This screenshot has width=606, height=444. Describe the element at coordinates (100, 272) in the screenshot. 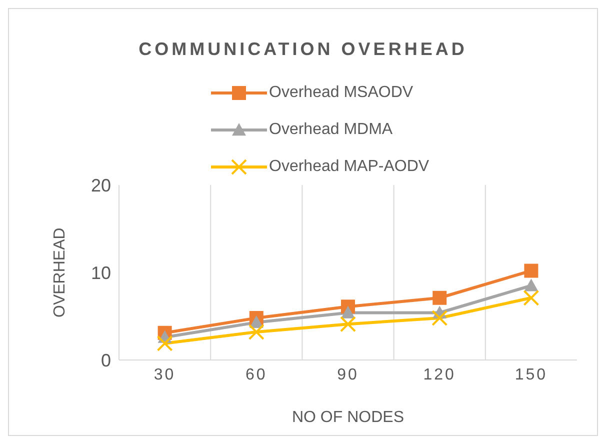

I see `y-tick-label: 10` at that location.